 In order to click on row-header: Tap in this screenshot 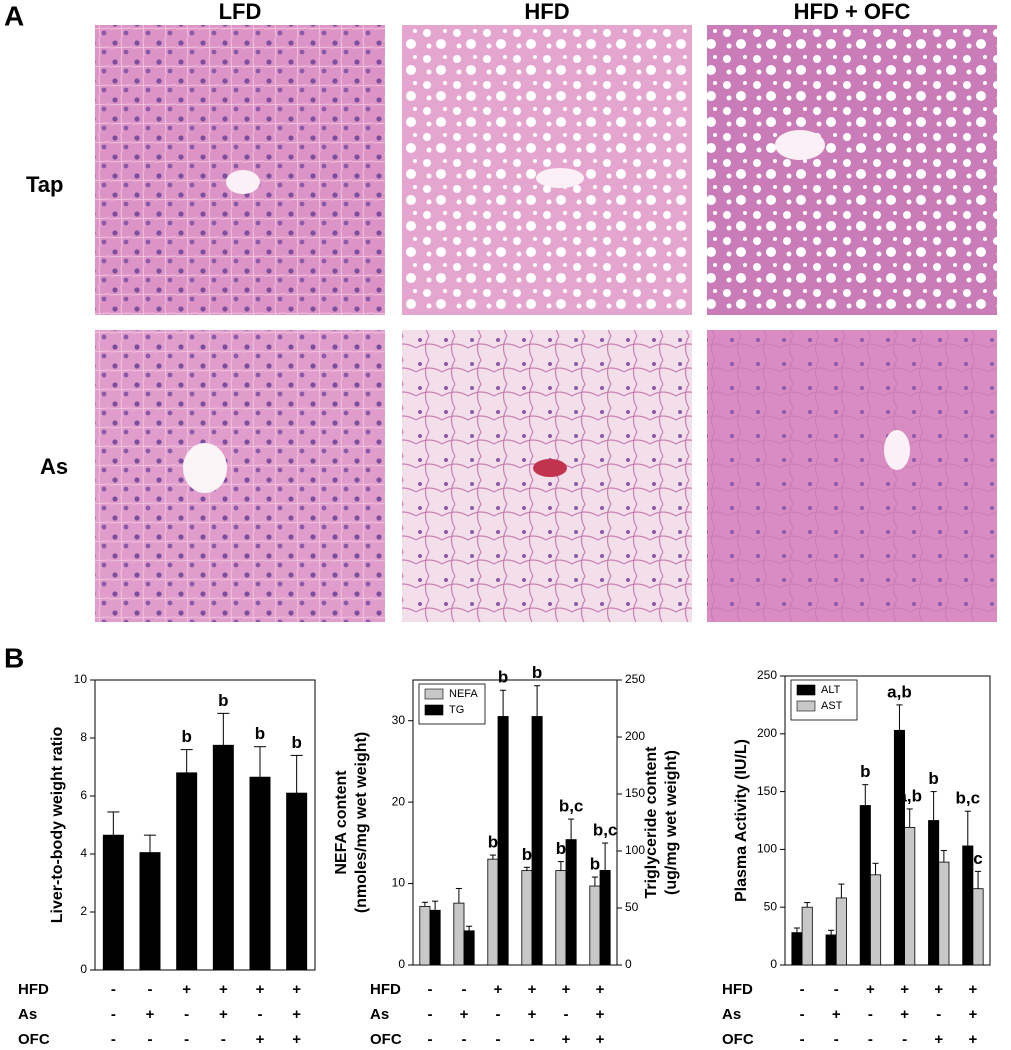, I will do `click(44, 184)`.